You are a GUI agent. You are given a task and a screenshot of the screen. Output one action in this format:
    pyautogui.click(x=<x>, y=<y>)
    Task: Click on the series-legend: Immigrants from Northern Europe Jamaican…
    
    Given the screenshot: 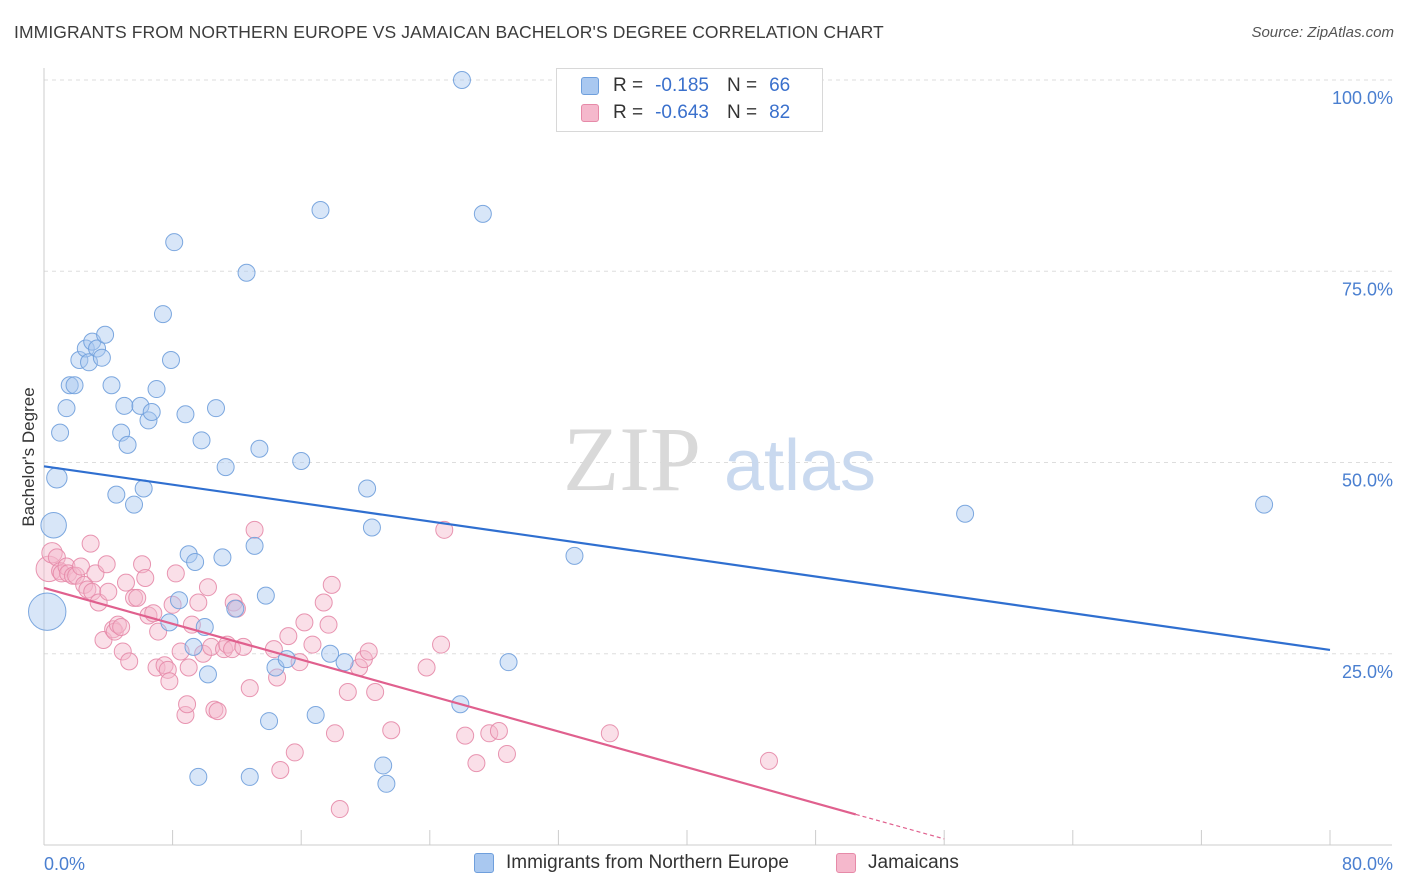 What is the action you would take?
    pyautogui.click(x=703, y=865)
    